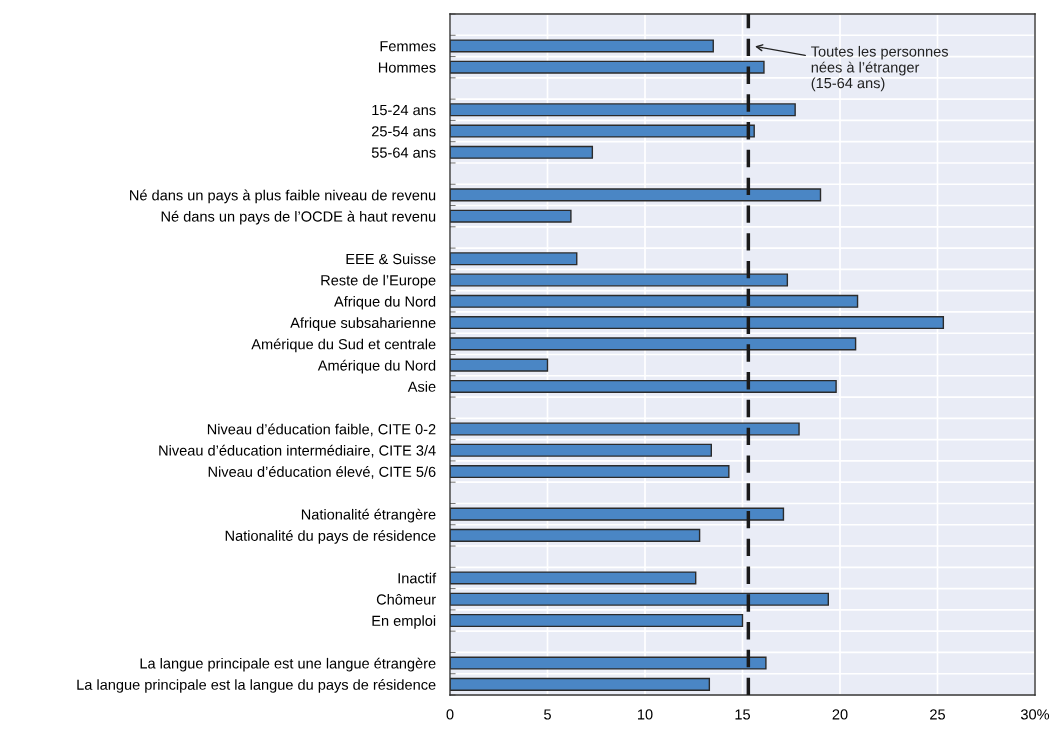 This screenshot has height=730, width=1055. What do you see at coordinates (406, 599) in the screenshot?
I see `y-tick-label: Chômeur` at bounding box center [406, 599].